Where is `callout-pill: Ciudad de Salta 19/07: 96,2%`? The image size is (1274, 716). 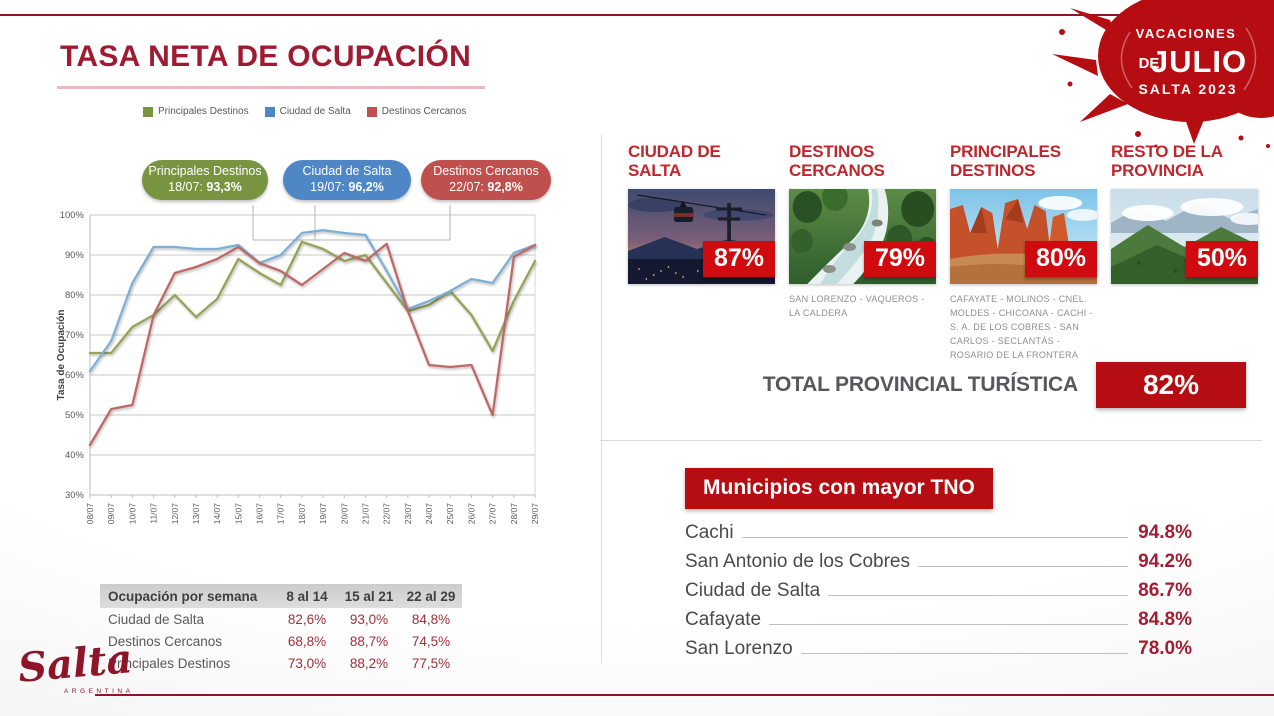 callout-pill: Ciudad de Salta 19/07: 96,2% is located at coordinates (347, 180).